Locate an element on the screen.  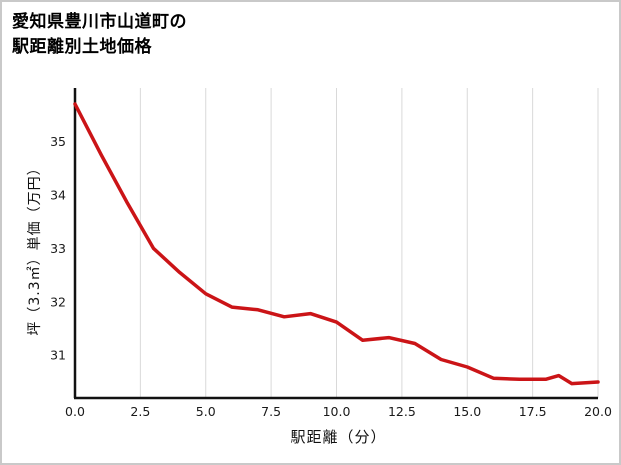
x-tick-label: 7.5 is located at coordinates (271, 411).